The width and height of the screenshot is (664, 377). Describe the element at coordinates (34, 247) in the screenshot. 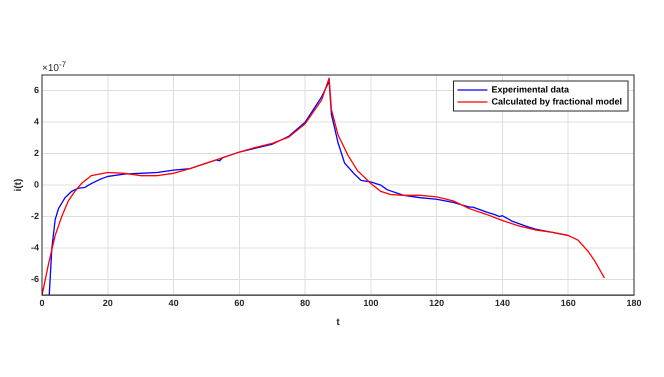

I see `y-tick-label: -4` at that location.